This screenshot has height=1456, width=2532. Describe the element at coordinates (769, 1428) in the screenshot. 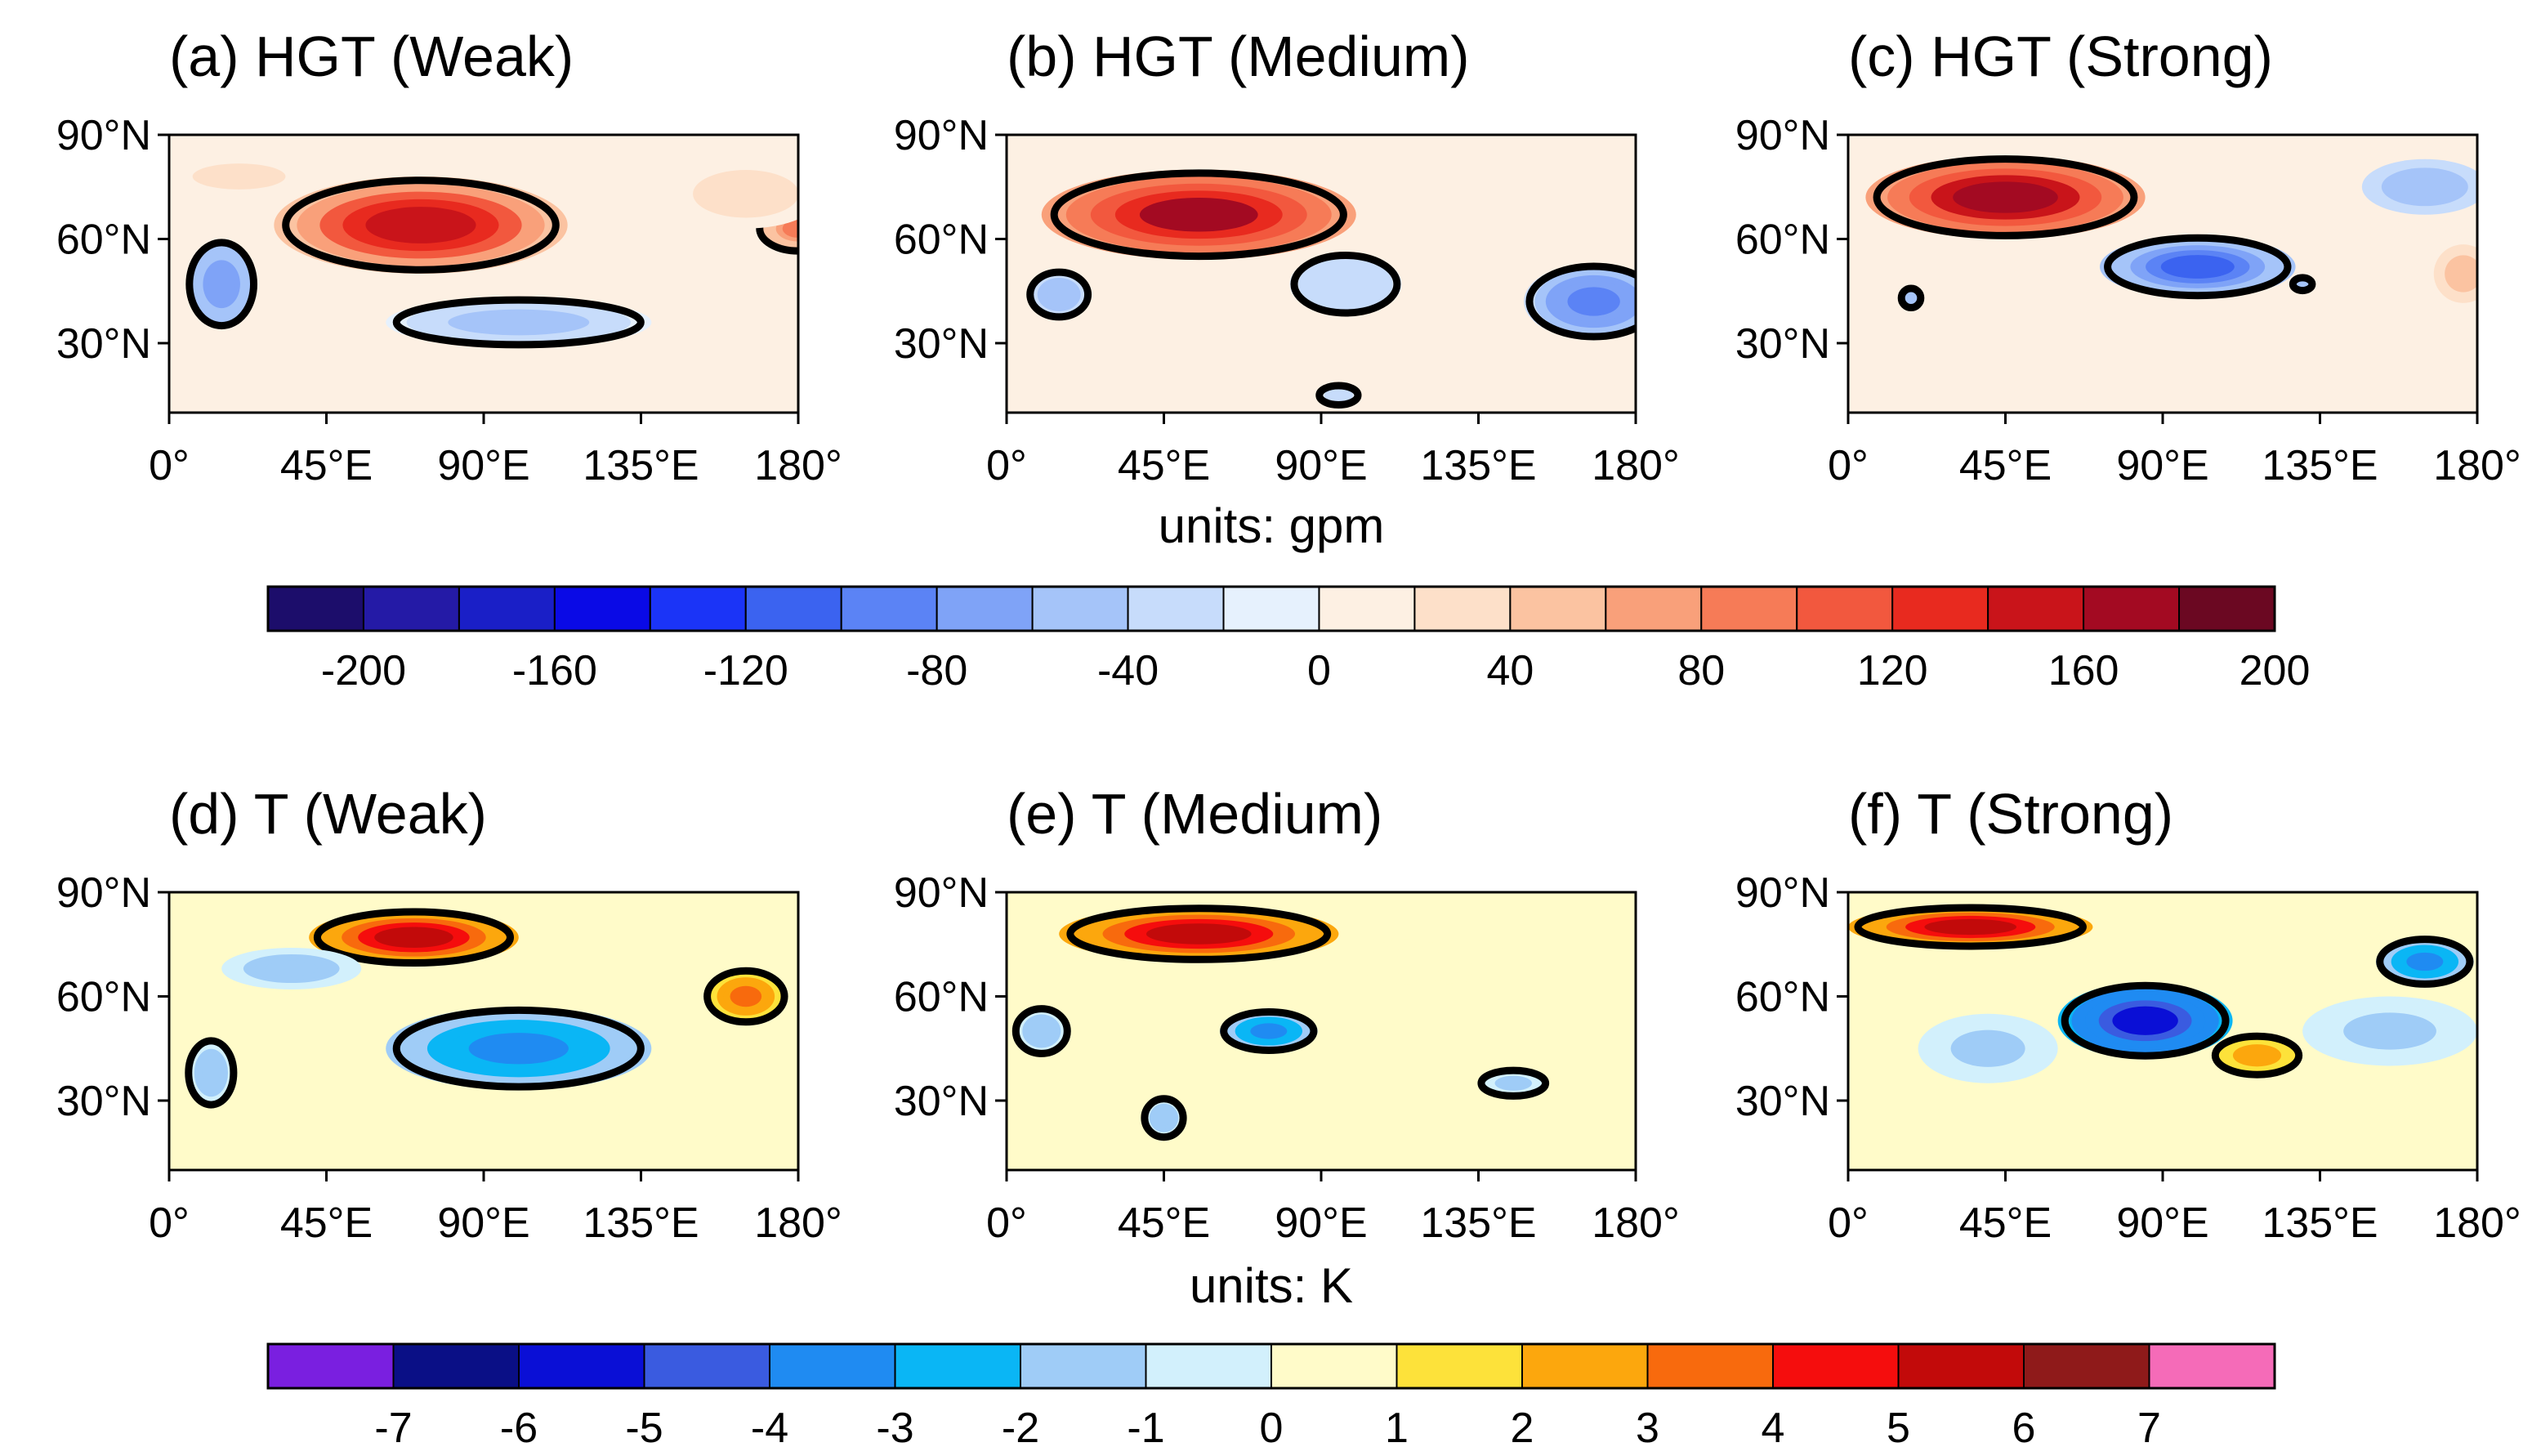

I see `colorbar-label: -4` at that location.